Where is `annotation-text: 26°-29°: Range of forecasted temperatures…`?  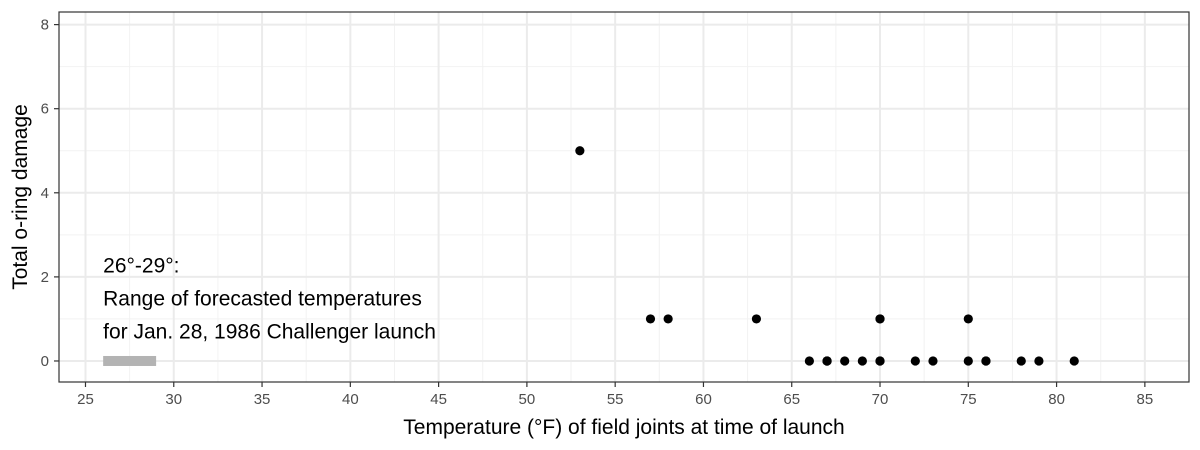 annotation-text: 26°-29°: Range of forecasted temperatures… is located at coordinates (269, 299).